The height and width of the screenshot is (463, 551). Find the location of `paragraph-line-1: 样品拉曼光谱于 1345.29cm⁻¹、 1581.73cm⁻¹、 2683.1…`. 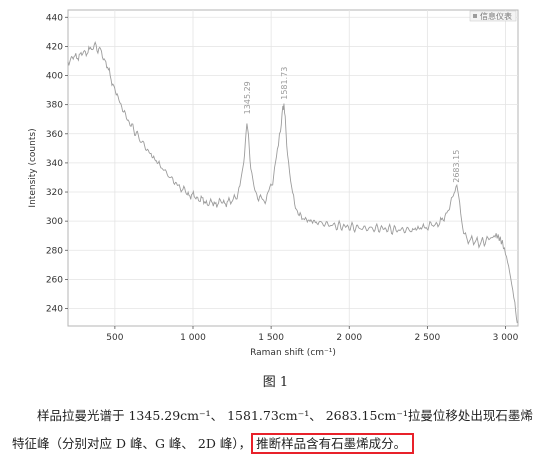

paragraph-line-1: 样品拉曼光谱于 1345.29cm⁻¹、 1581.73cm⁻¹、 2683.1… is located at coordinates (285, 415).